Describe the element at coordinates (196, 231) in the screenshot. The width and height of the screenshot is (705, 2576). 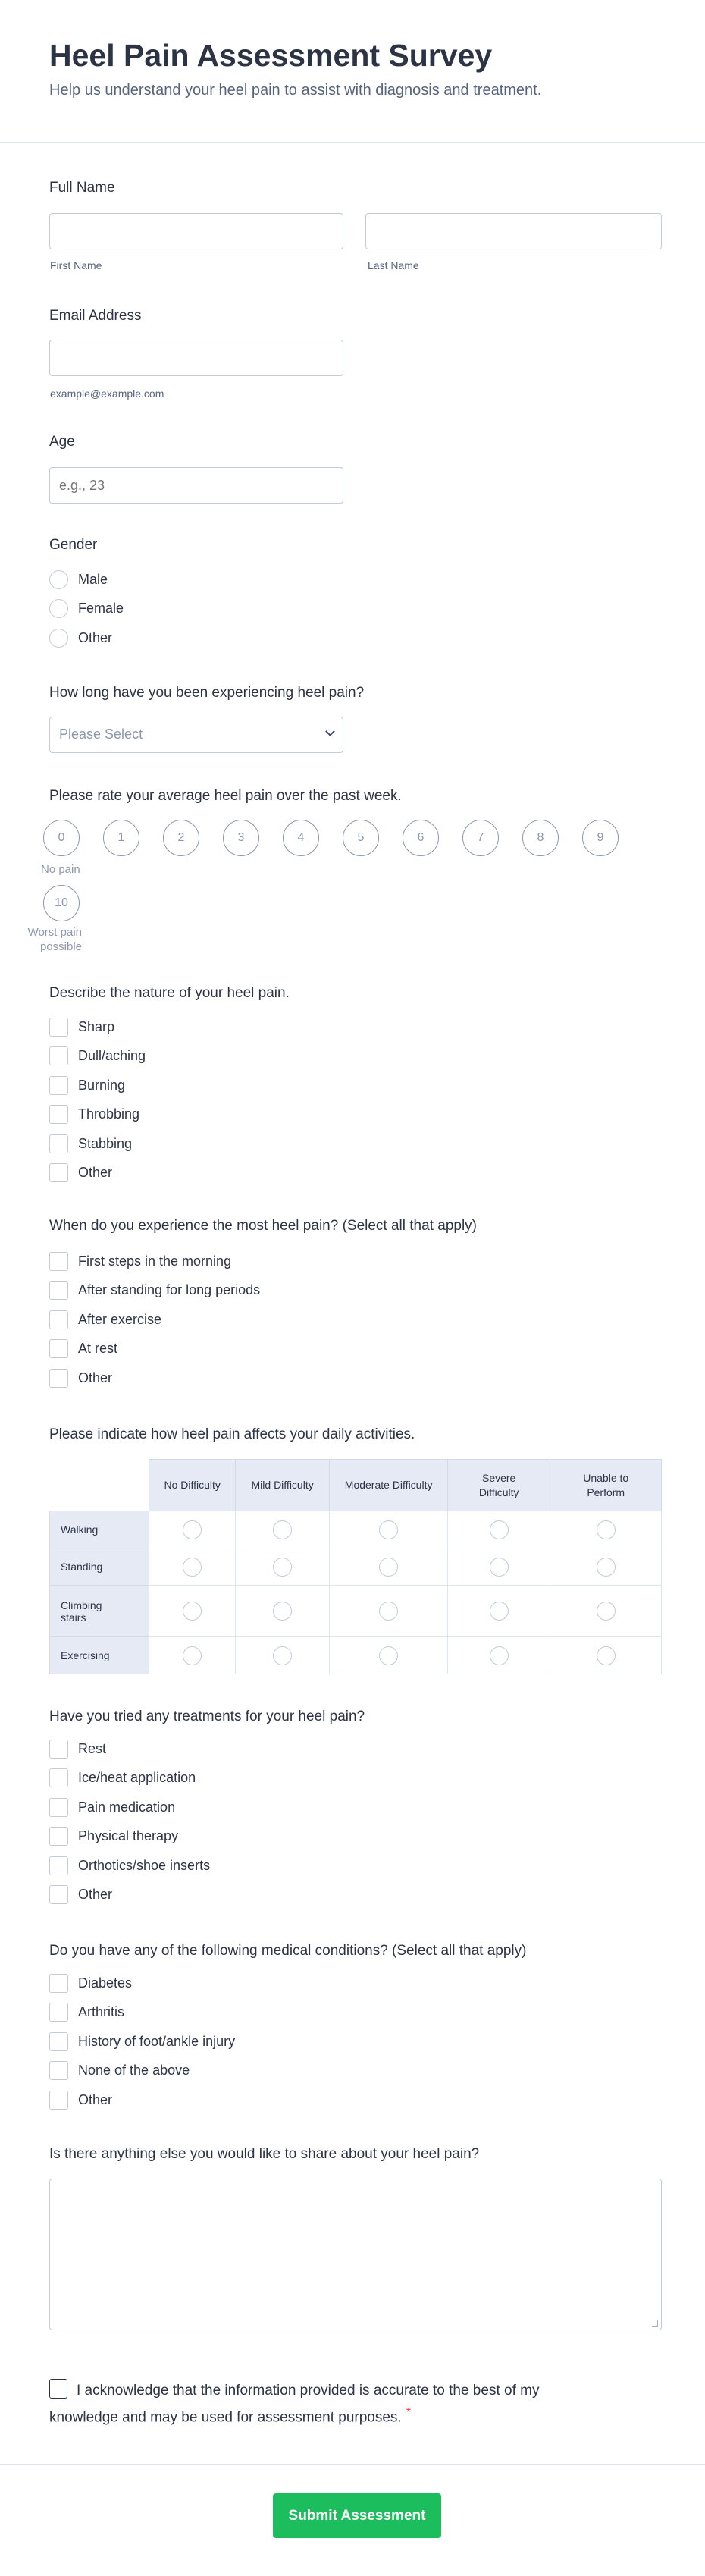
I see `first-name-input` at that location.